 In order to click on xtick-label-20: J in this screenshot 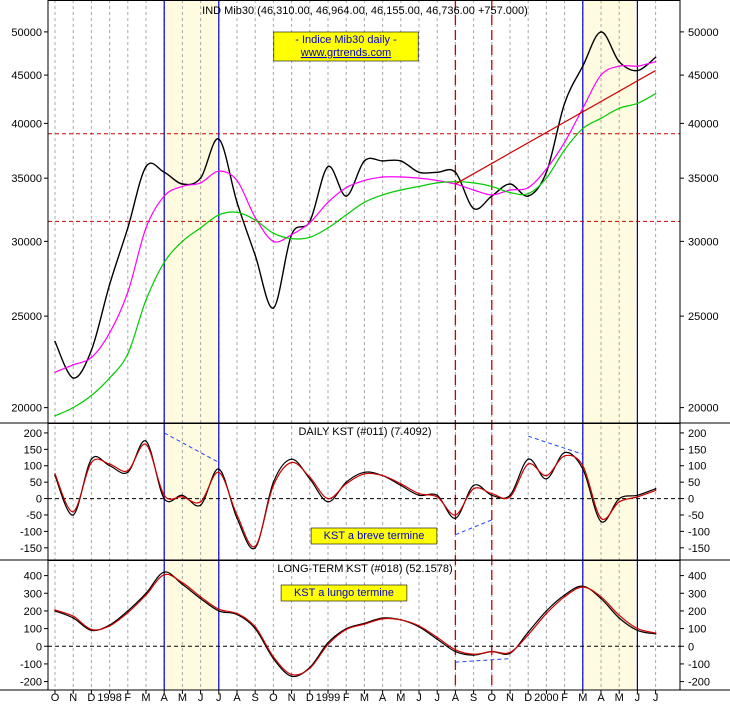, I will do `click(419, 698)`.